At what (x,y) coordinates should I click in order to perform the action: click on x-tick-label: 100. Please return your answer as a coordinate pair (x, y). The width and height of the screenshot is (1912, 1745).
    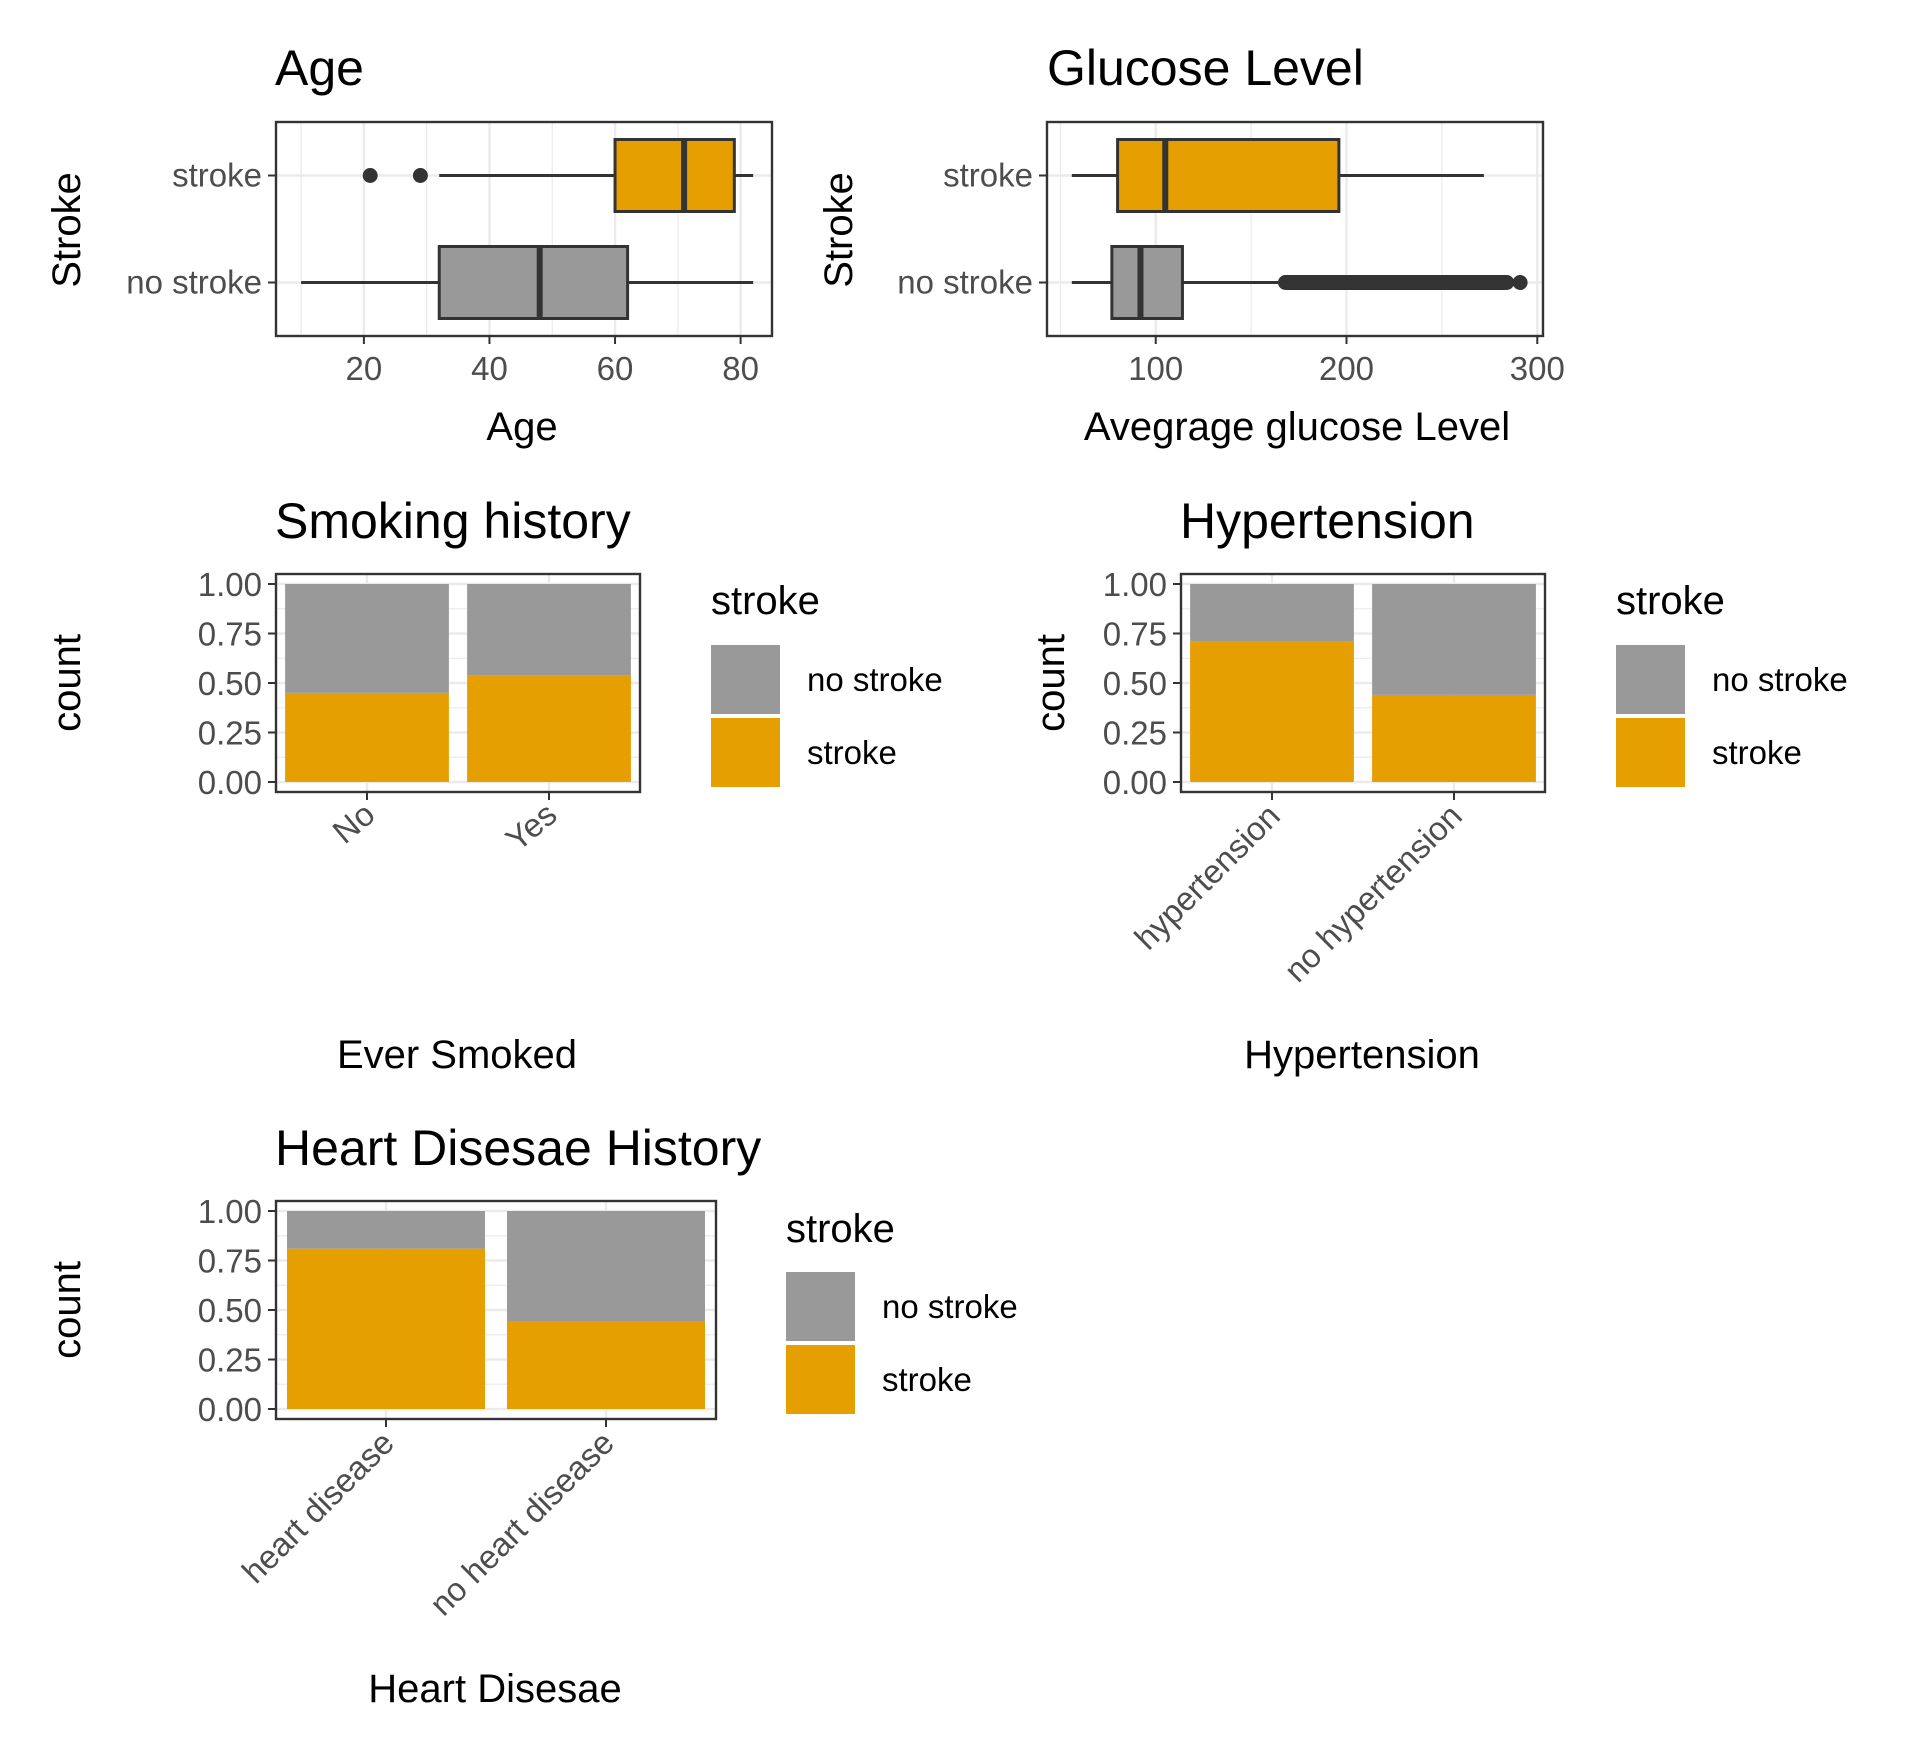
    Looking at the image, I should click on (1155, 368).